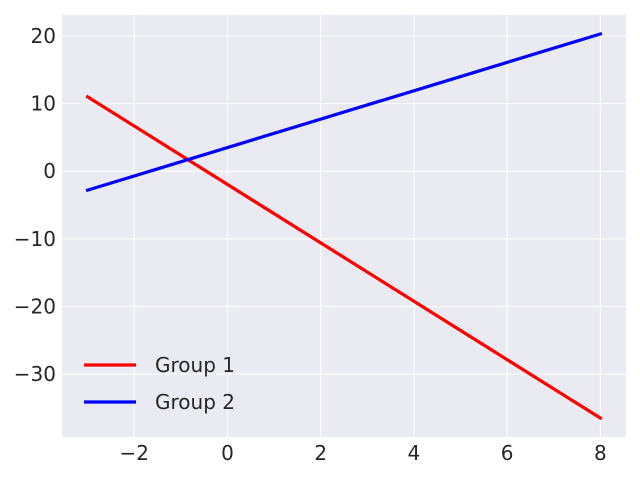 The image size is (640, 480). I want to click on legend-label-2: Group 2, so click(195, 402).